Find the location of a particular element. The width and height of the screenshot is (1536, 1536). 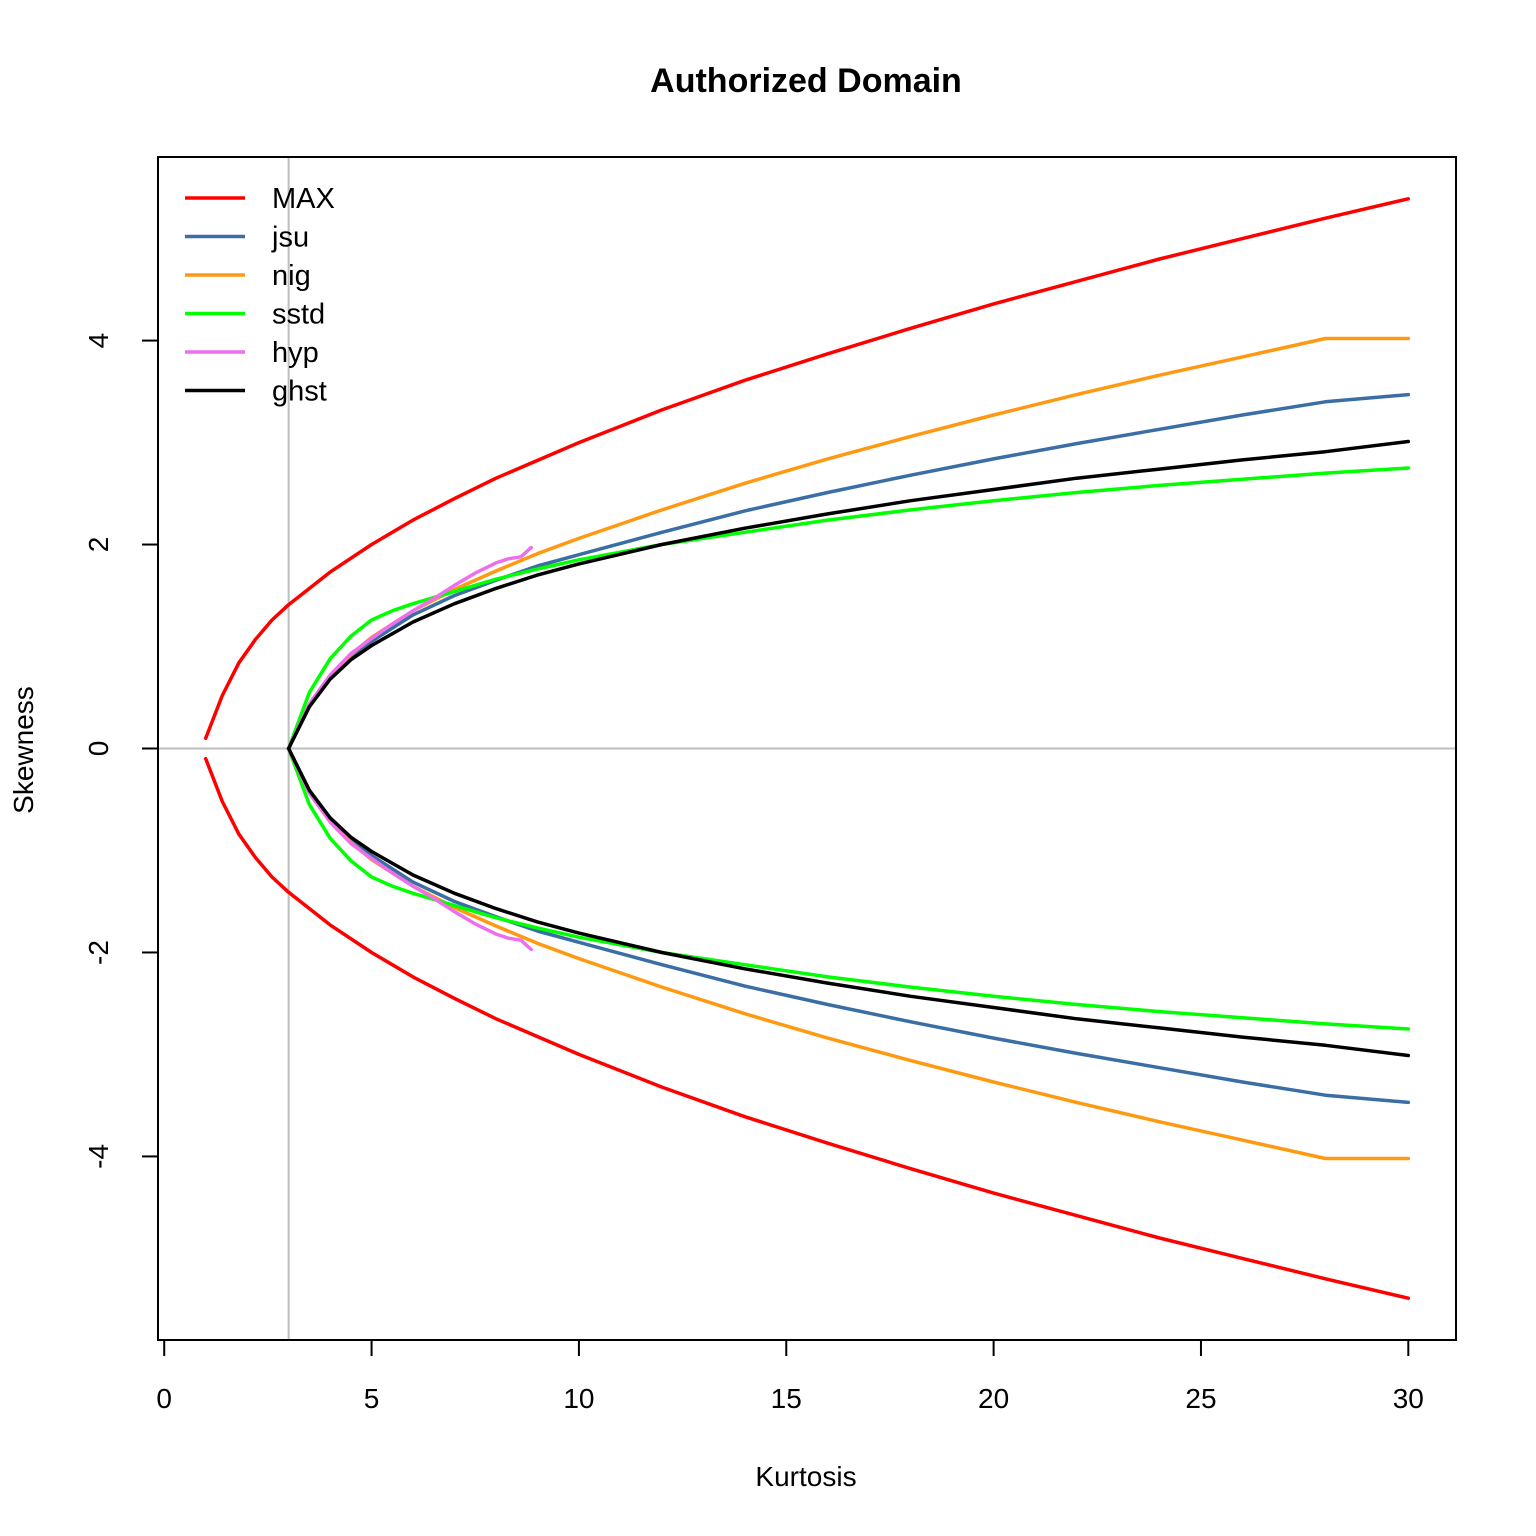

x-tick-label: 10 is located at coordinates (578, 1398).